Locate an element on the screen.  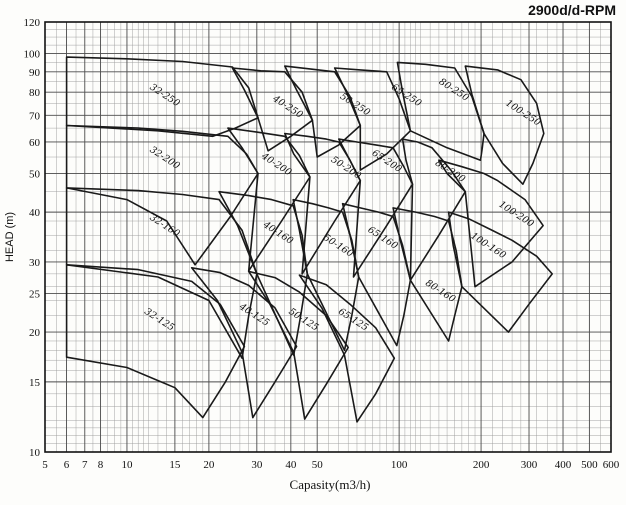
x-tick-500: 500 is located at coordinates (589, 465).